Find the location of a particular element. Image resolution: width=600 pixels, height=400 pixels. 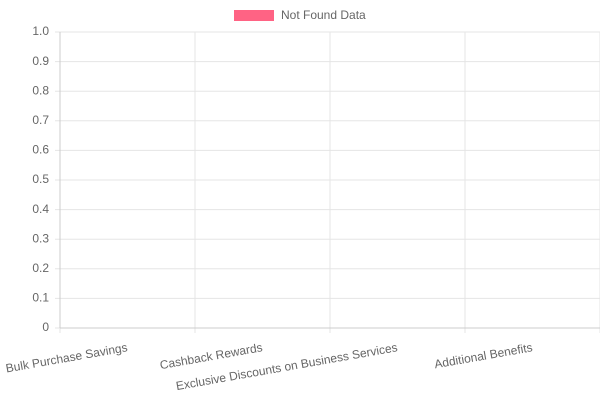

x-tick-label: Additional Benefits is located at coordinates (483, 355).